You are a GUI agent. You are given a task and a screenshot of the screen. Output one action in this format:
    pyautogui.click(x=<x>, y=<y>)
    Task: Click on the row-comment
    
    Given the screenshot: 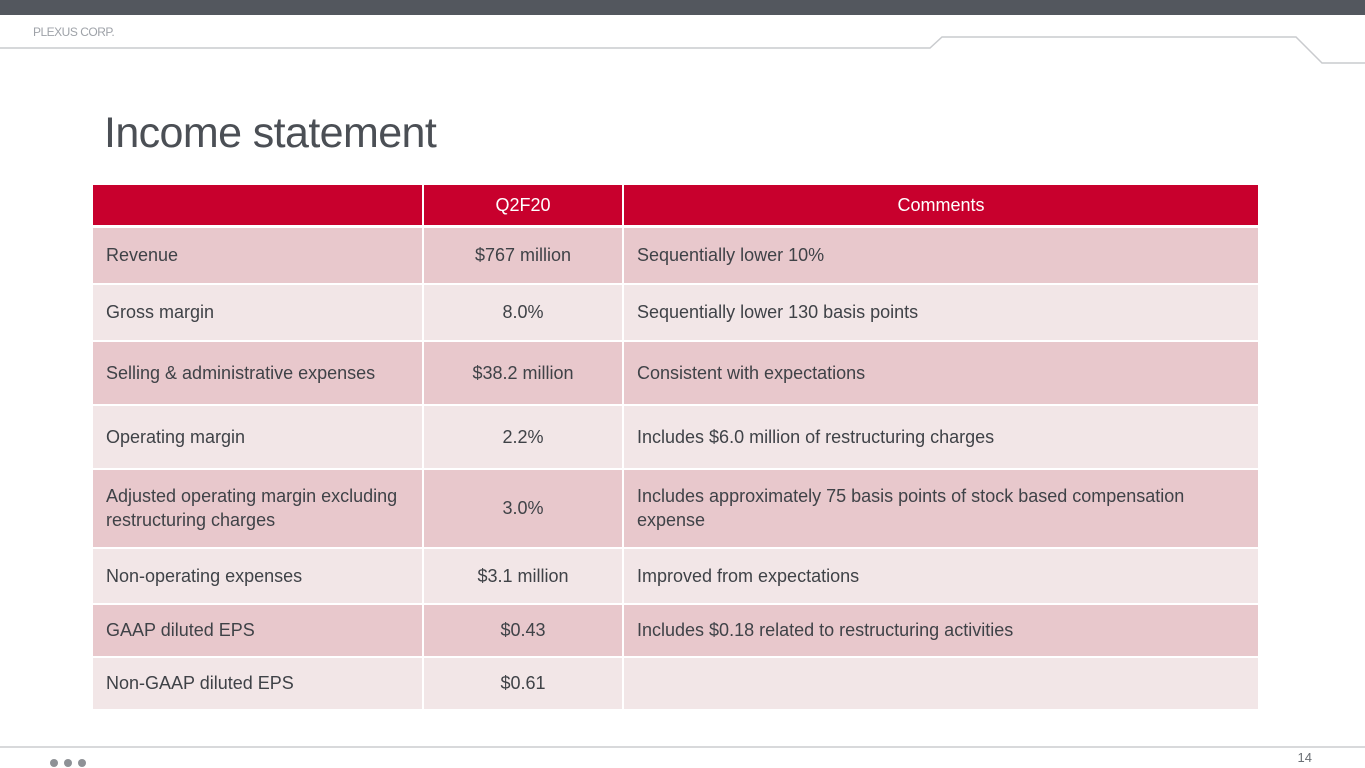 What is the action you would take?
    pyautogui.click(x=940, y=683)
    